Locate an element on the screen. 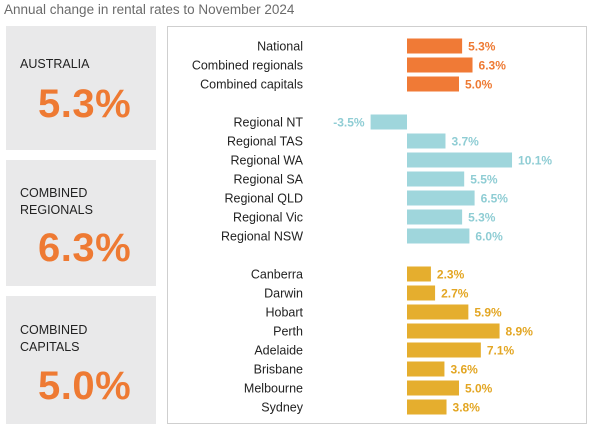 The width and height of the screenshot is (590, 428). value-label-perth: 8.9% is located at coordinates (520, 332).